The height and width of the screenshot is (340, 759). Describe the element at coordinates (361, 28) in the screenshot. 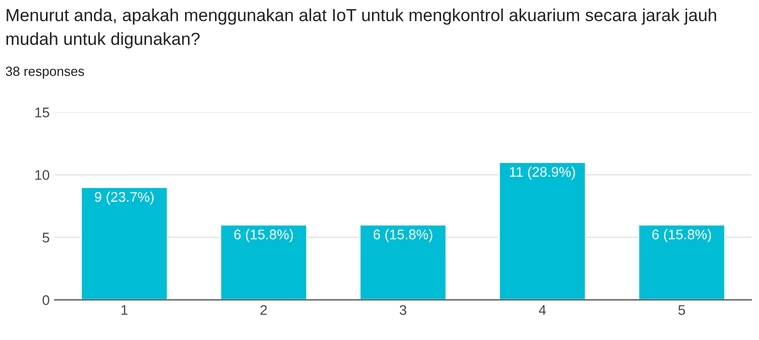

I see `chart-title: Menurut anda, apakah menggunakan alat IoT untuk mengkontrol akuarium secara jarak jauh mudah untuk digunakan?` at that location.